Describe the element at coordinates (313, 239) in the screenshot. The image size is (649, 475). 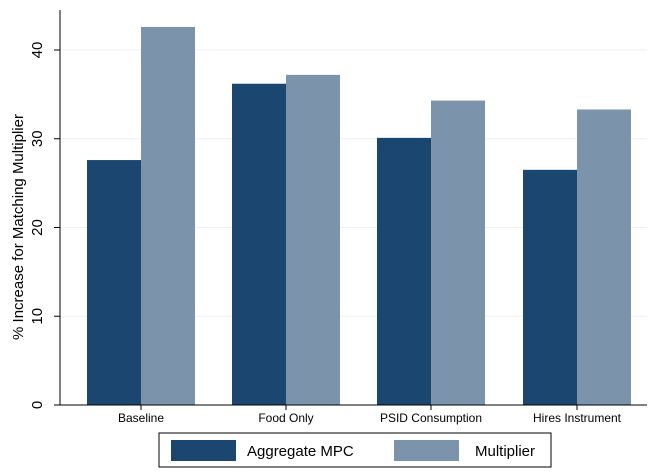
I see `bar-multiplier-food-only` at that location.